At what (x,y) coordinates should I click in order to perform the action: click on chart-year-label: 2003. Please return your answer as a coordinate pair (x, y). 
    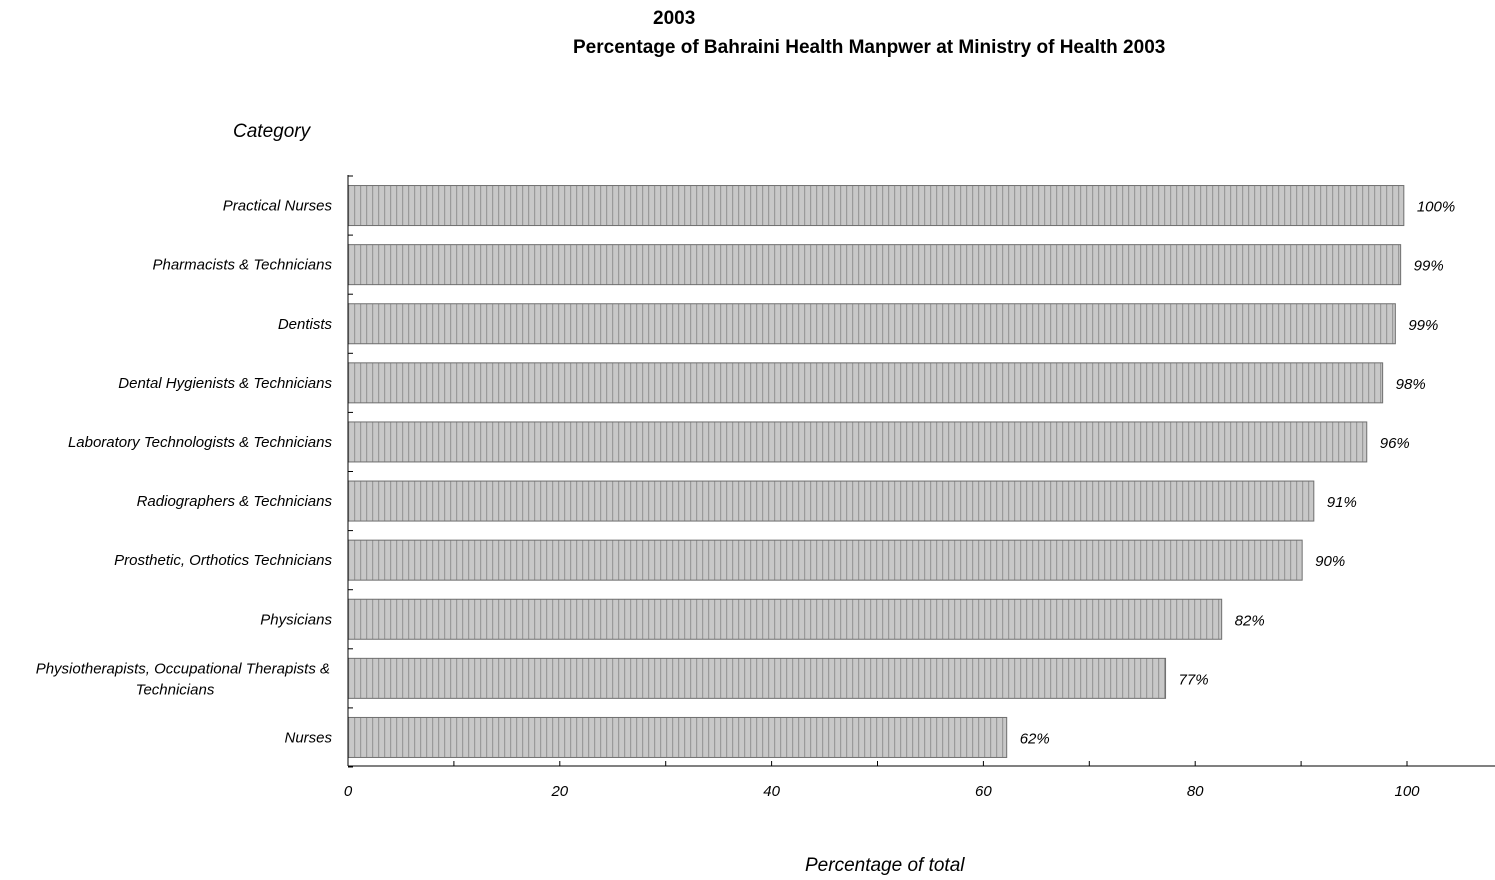
    Looking at the image, I should click on (674, 18).